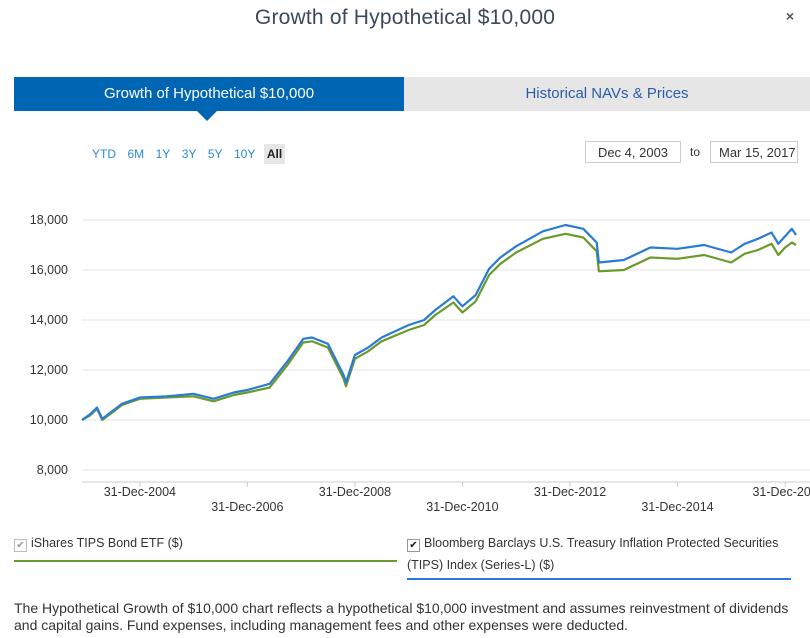 Image resolution: width=810 pixels, height=638 pixels. What do you see at coordinates (781, 492) in the screenshot?
I see `x-tick-label: 31-Dec-201` at bounding box center [781, 492].